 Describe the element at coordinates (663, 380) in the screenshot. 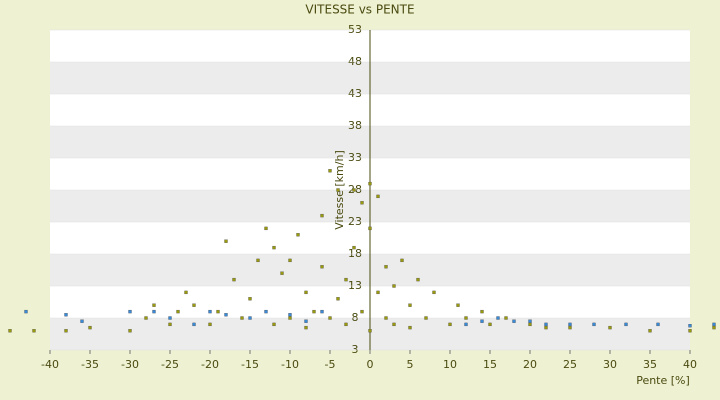

I see `x-axis-label: Pente [%]` at that location.